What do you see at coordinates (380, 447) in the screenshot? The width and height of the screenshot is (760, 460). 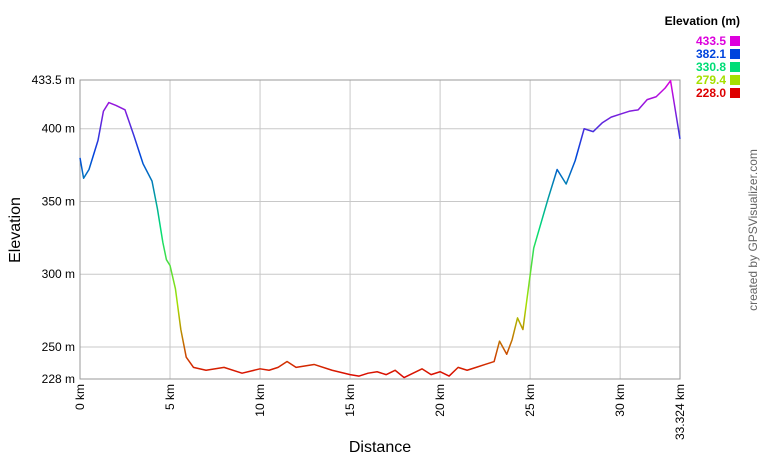 I see `x-axis-label: Distance` at bounding box center [380, 447].